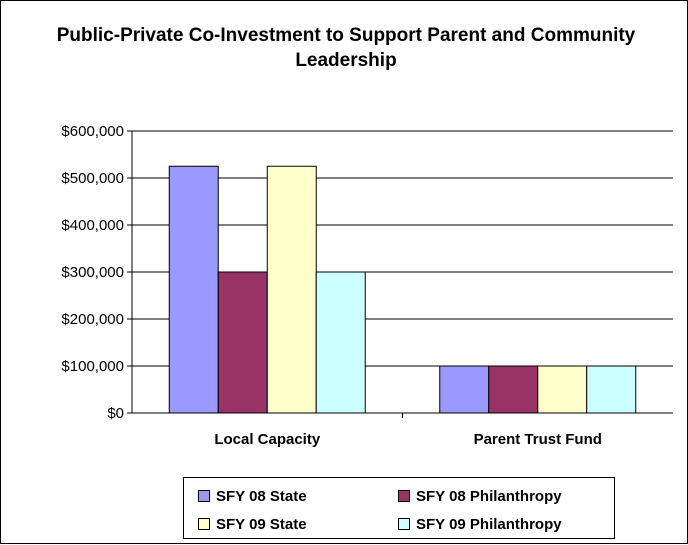  What do you see at coordinates (92, 272) in the screenshot?
I see `y-tick-label: $300,000` at bounding box center [92, 272].